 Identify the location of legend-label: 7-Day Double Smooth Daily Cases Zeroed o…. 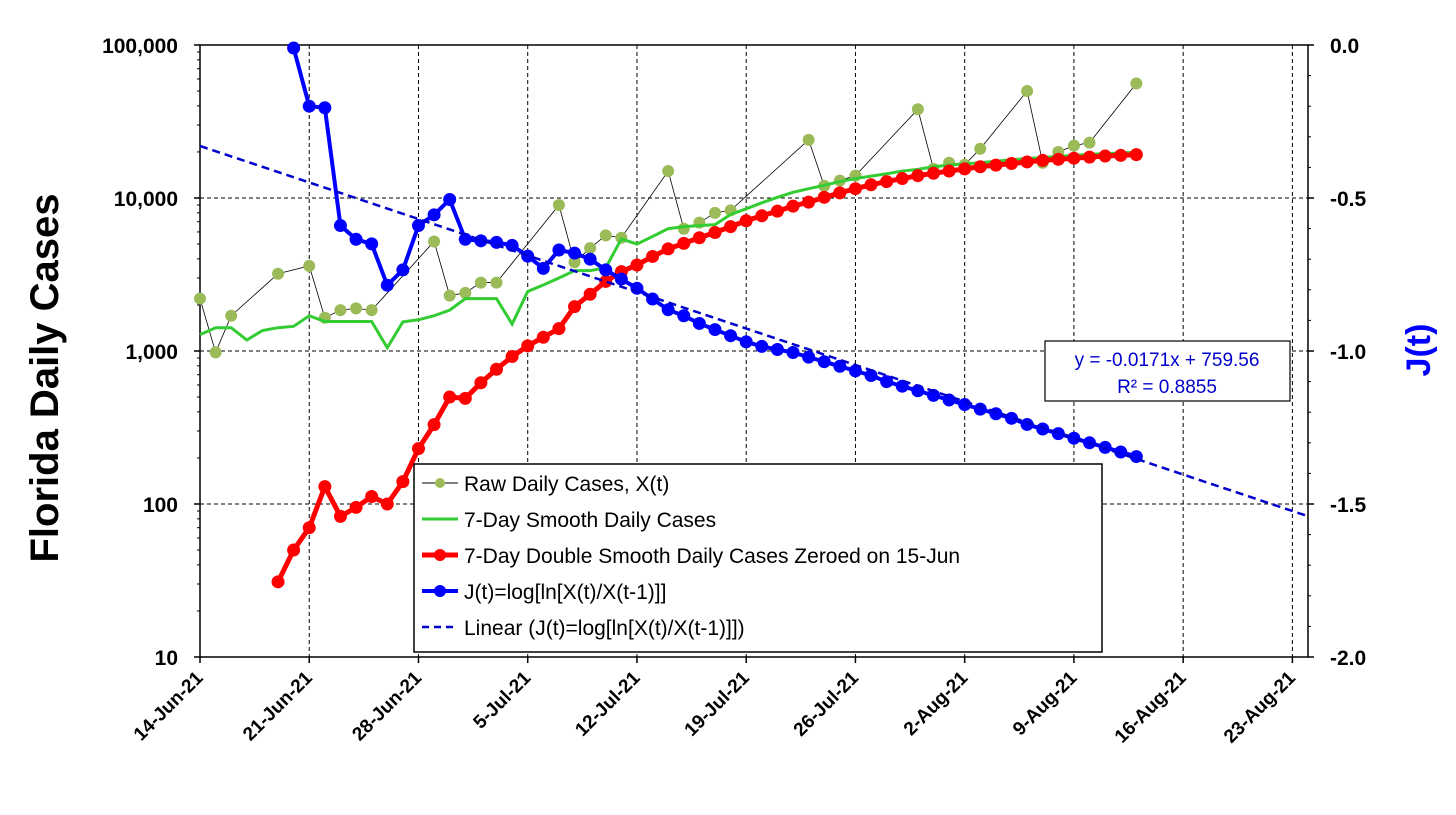
(712, 556).